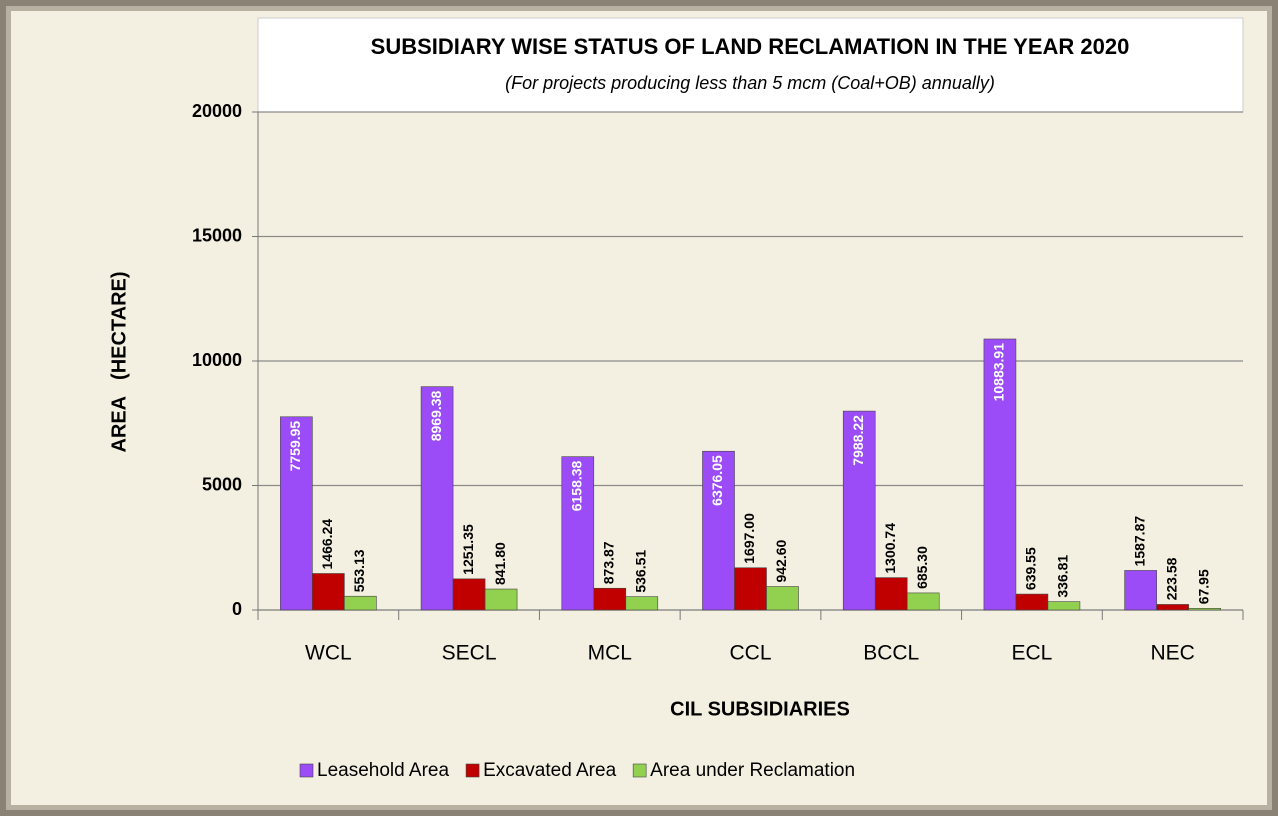  Describe the element at coordinates (119, 361) in the screenshot. I see `y-axis-title: AREA (HECTARE)` at that location.